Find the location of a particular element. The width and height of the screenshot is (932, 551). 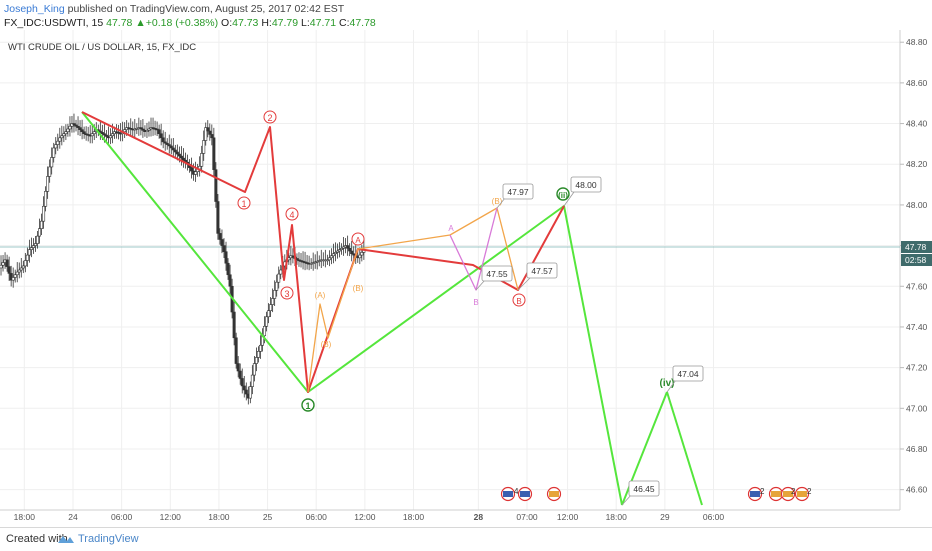

wave-label-1-primary: 1 is located at coordinates (308, 405).